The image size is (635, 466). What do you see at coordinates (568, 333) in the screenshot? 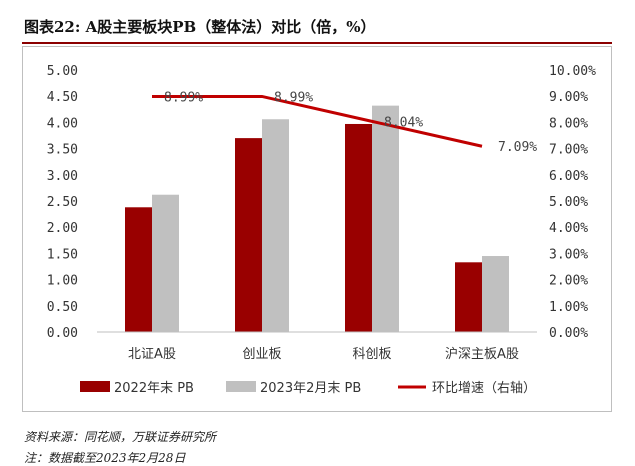
I see `right-tick-label: 0.00%` at bounding box center [568, 333].